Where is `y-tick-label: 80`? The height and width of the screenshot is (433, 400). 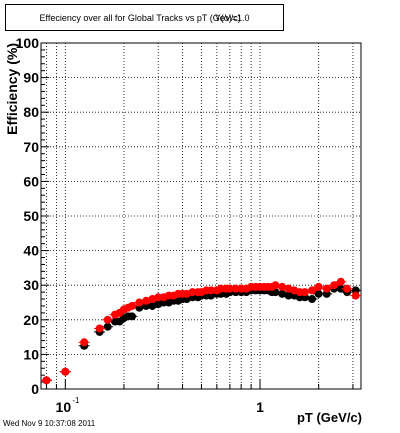 y-tick-label: 80 is located at coordinates (31, 112).